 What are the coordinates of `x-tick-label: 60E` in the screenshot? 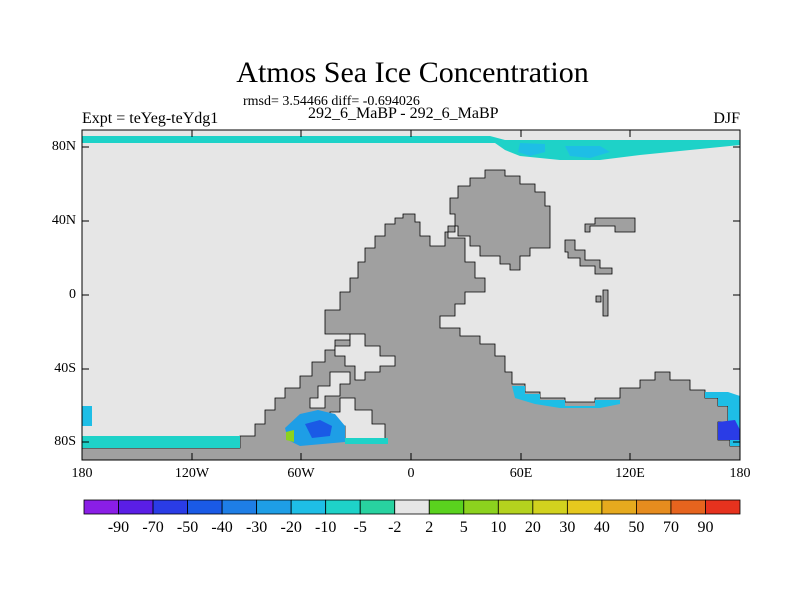 It's located at (521, 473).